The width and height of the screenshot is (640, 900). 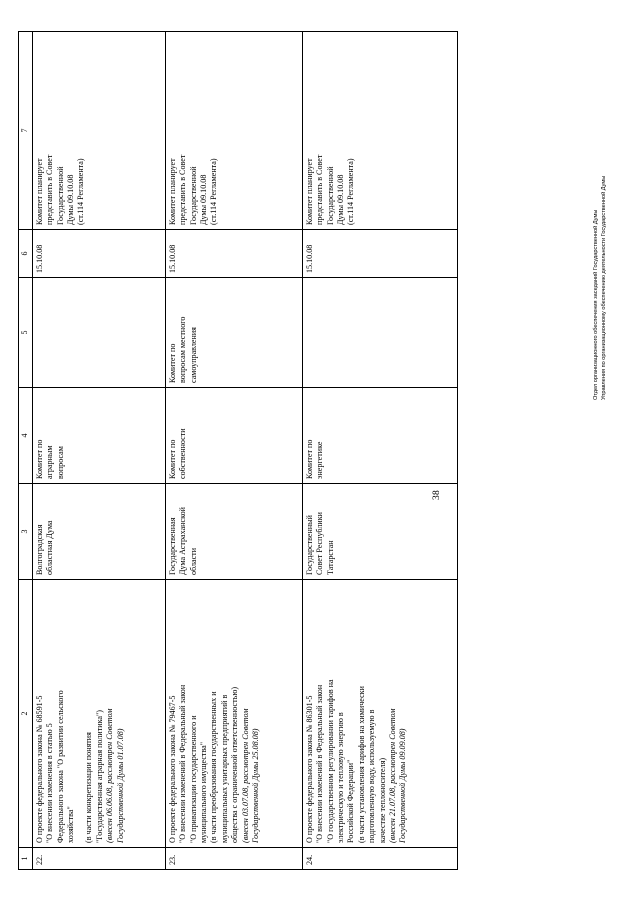 I want to click on column-number-row: 1 2 3 4 5 6 7, so click(x=25, y=450).